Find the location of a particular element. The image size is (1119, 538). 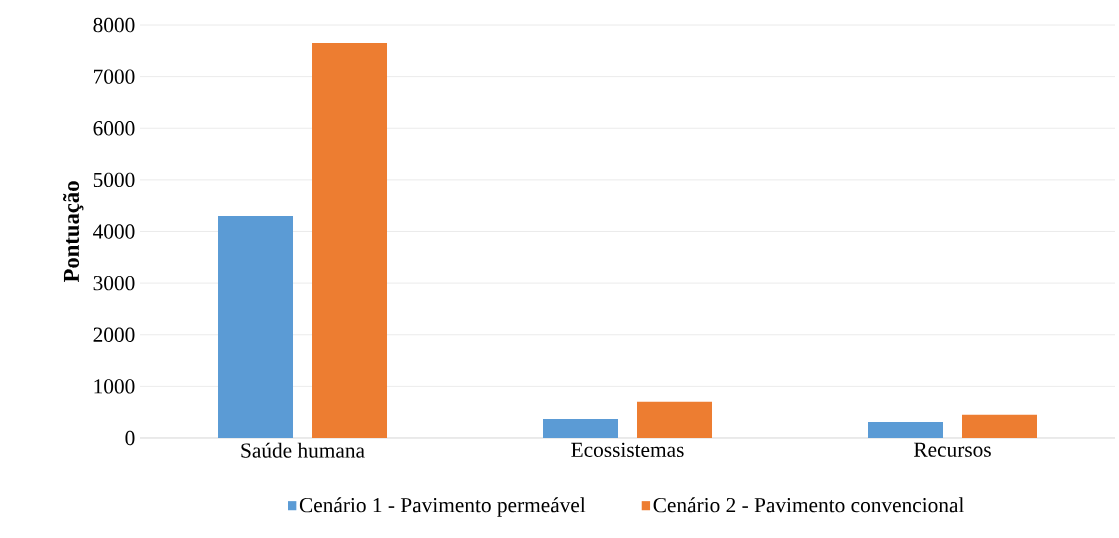

y-axis-title: Pontuação is located at coordinates (73, 232).